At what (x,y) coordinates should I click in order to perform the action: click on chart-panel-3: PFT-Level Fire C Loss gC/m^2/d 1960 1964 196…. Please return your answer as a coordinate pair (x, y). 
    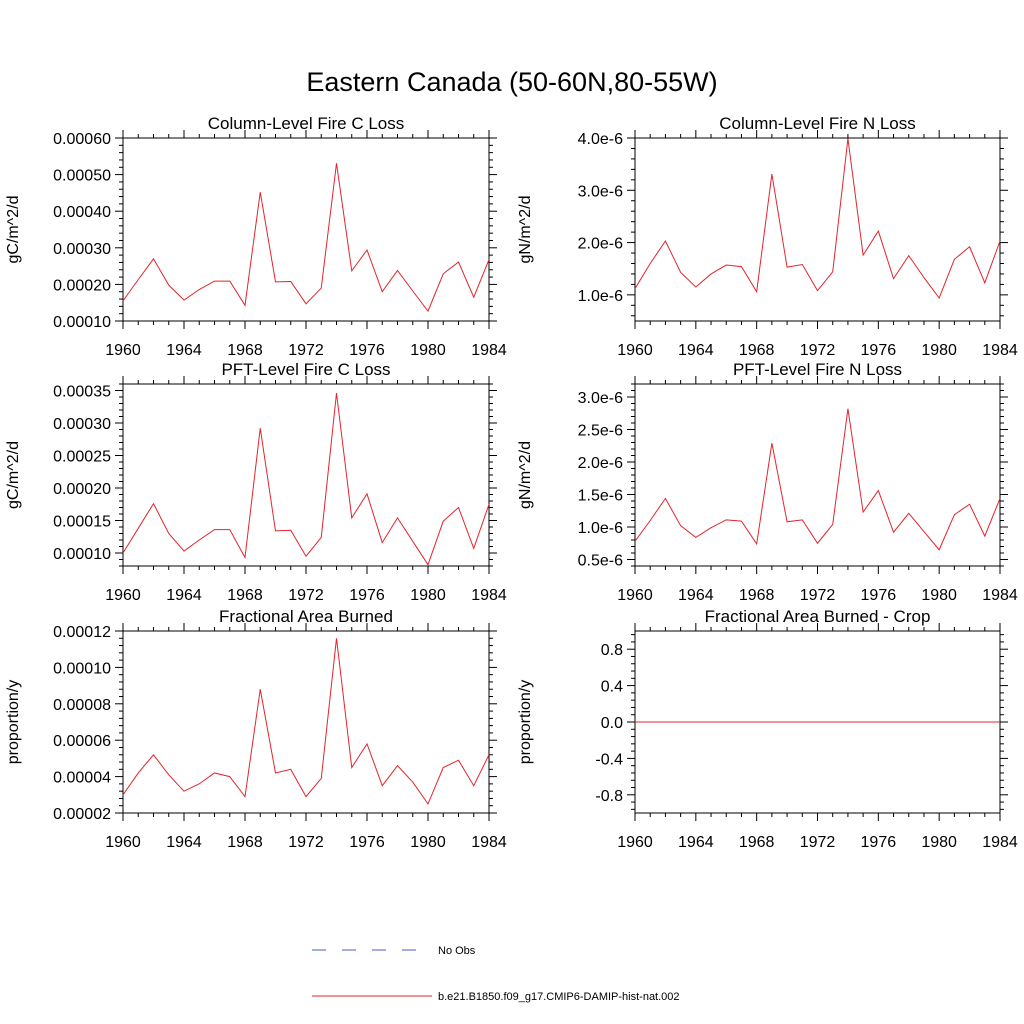
    Looking at the image, I should click on (256, 482).